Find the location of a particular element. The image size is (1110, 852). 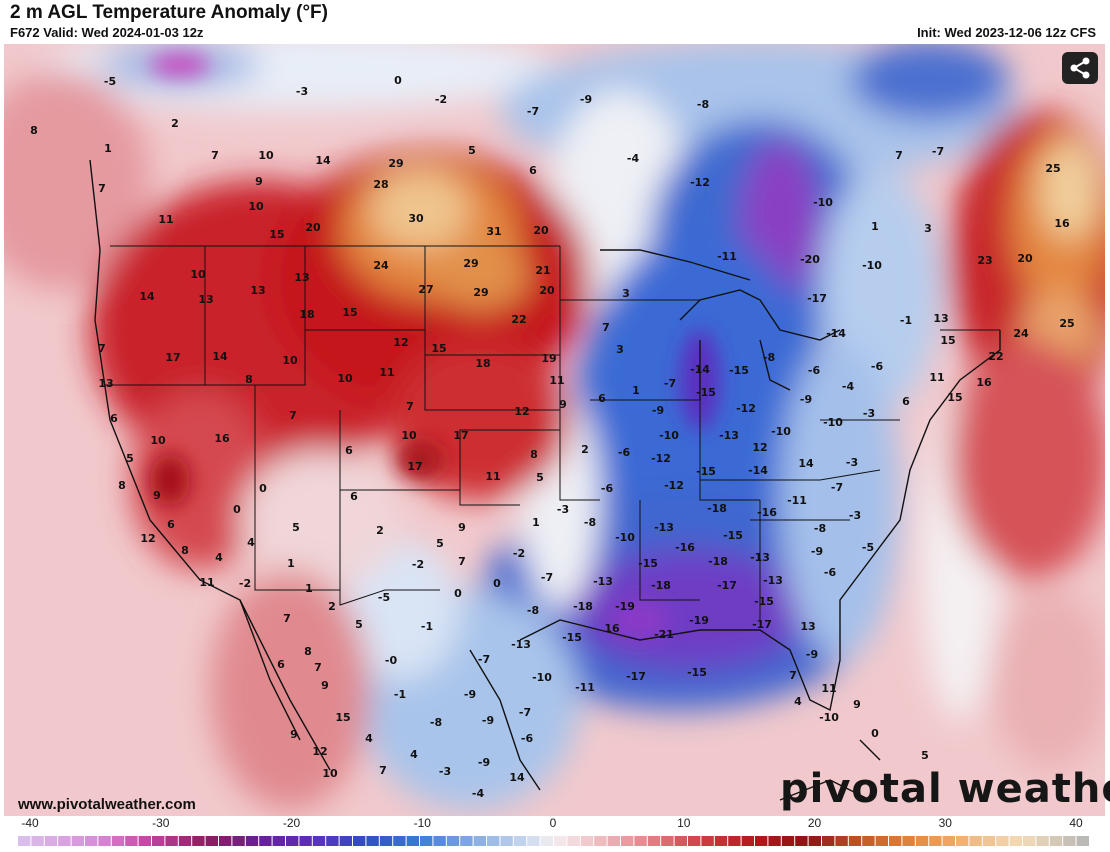

anomaly-value-label: -6 is located at coordinates (527, 738).